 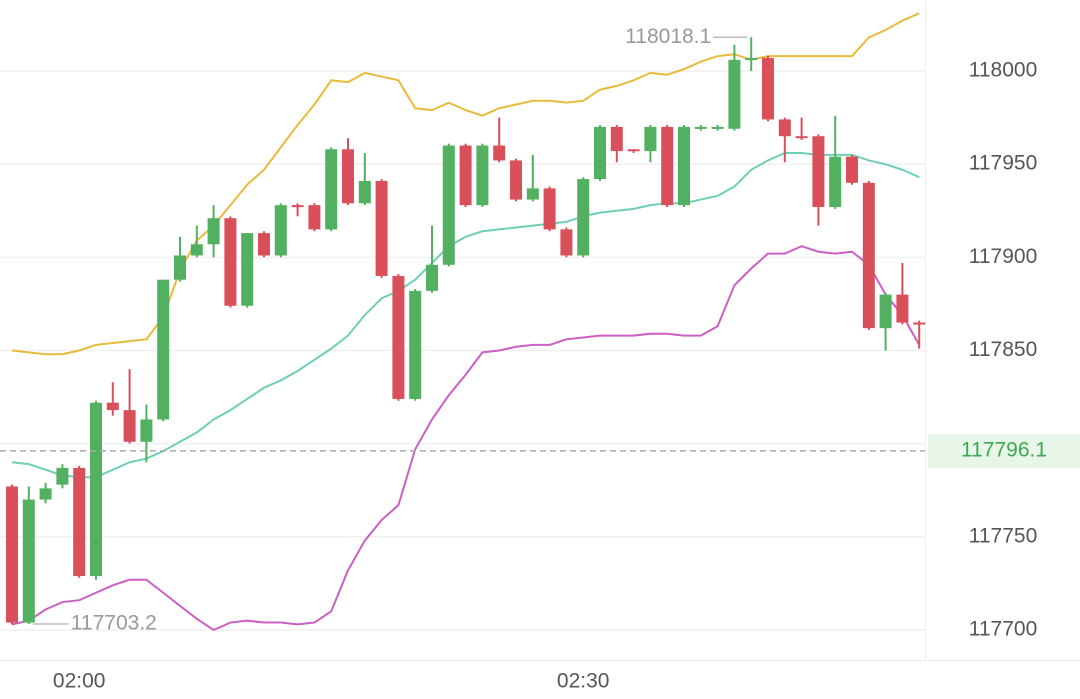 I want to click on y-tick-label: 117850, so click(x=1003, y=349).